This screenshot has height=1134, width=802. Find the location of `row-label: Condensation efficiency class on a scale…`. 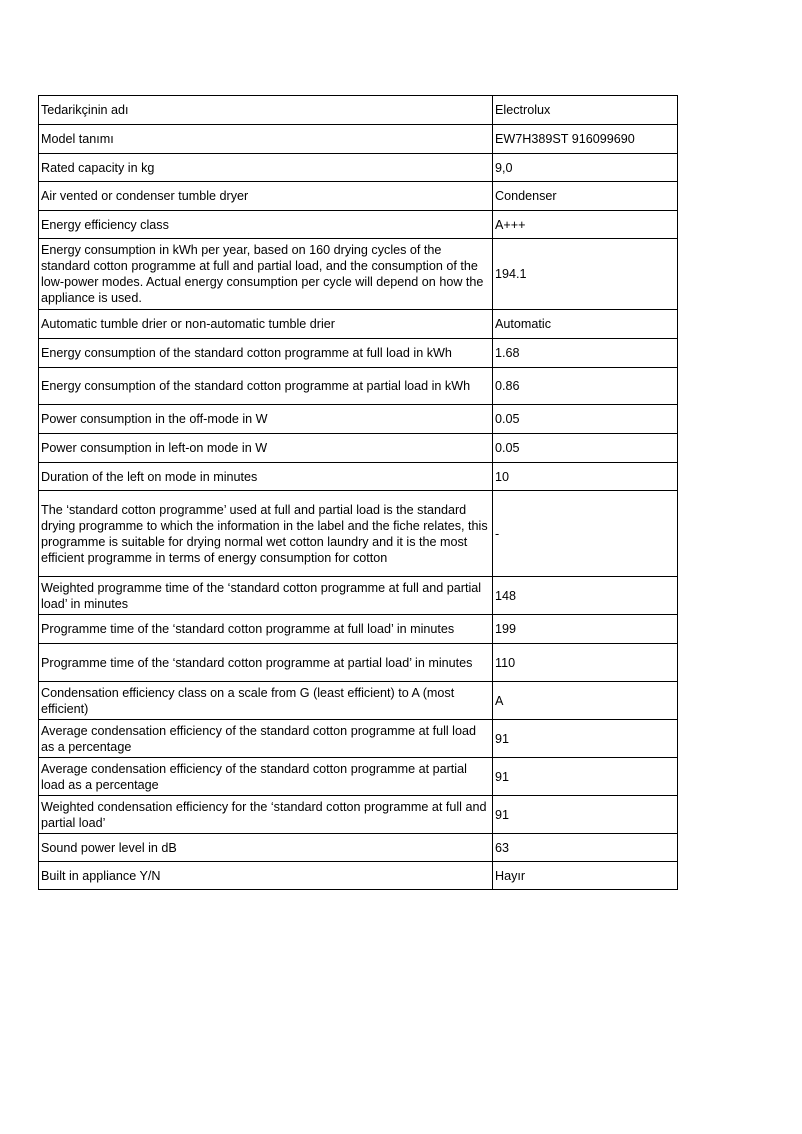

row-label: Condensation efficiency class on a scale… is located at coordinates (265, 700).